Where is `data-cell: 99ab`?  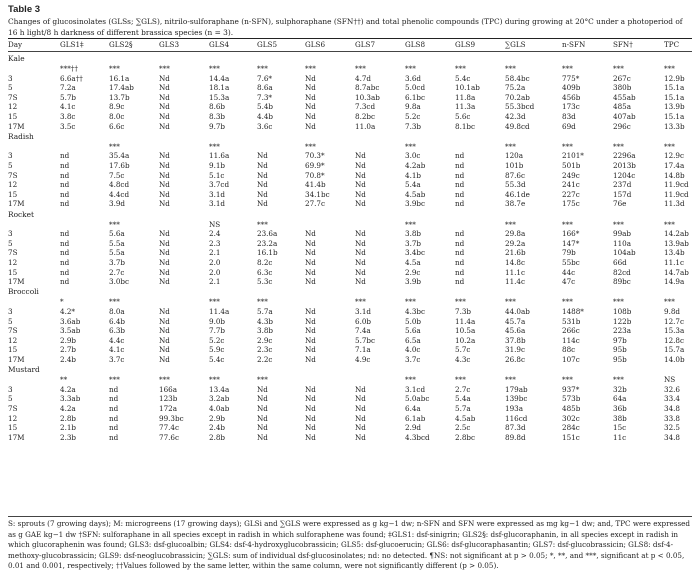 data-cell: 99ab is located at coordinates (622, 234).